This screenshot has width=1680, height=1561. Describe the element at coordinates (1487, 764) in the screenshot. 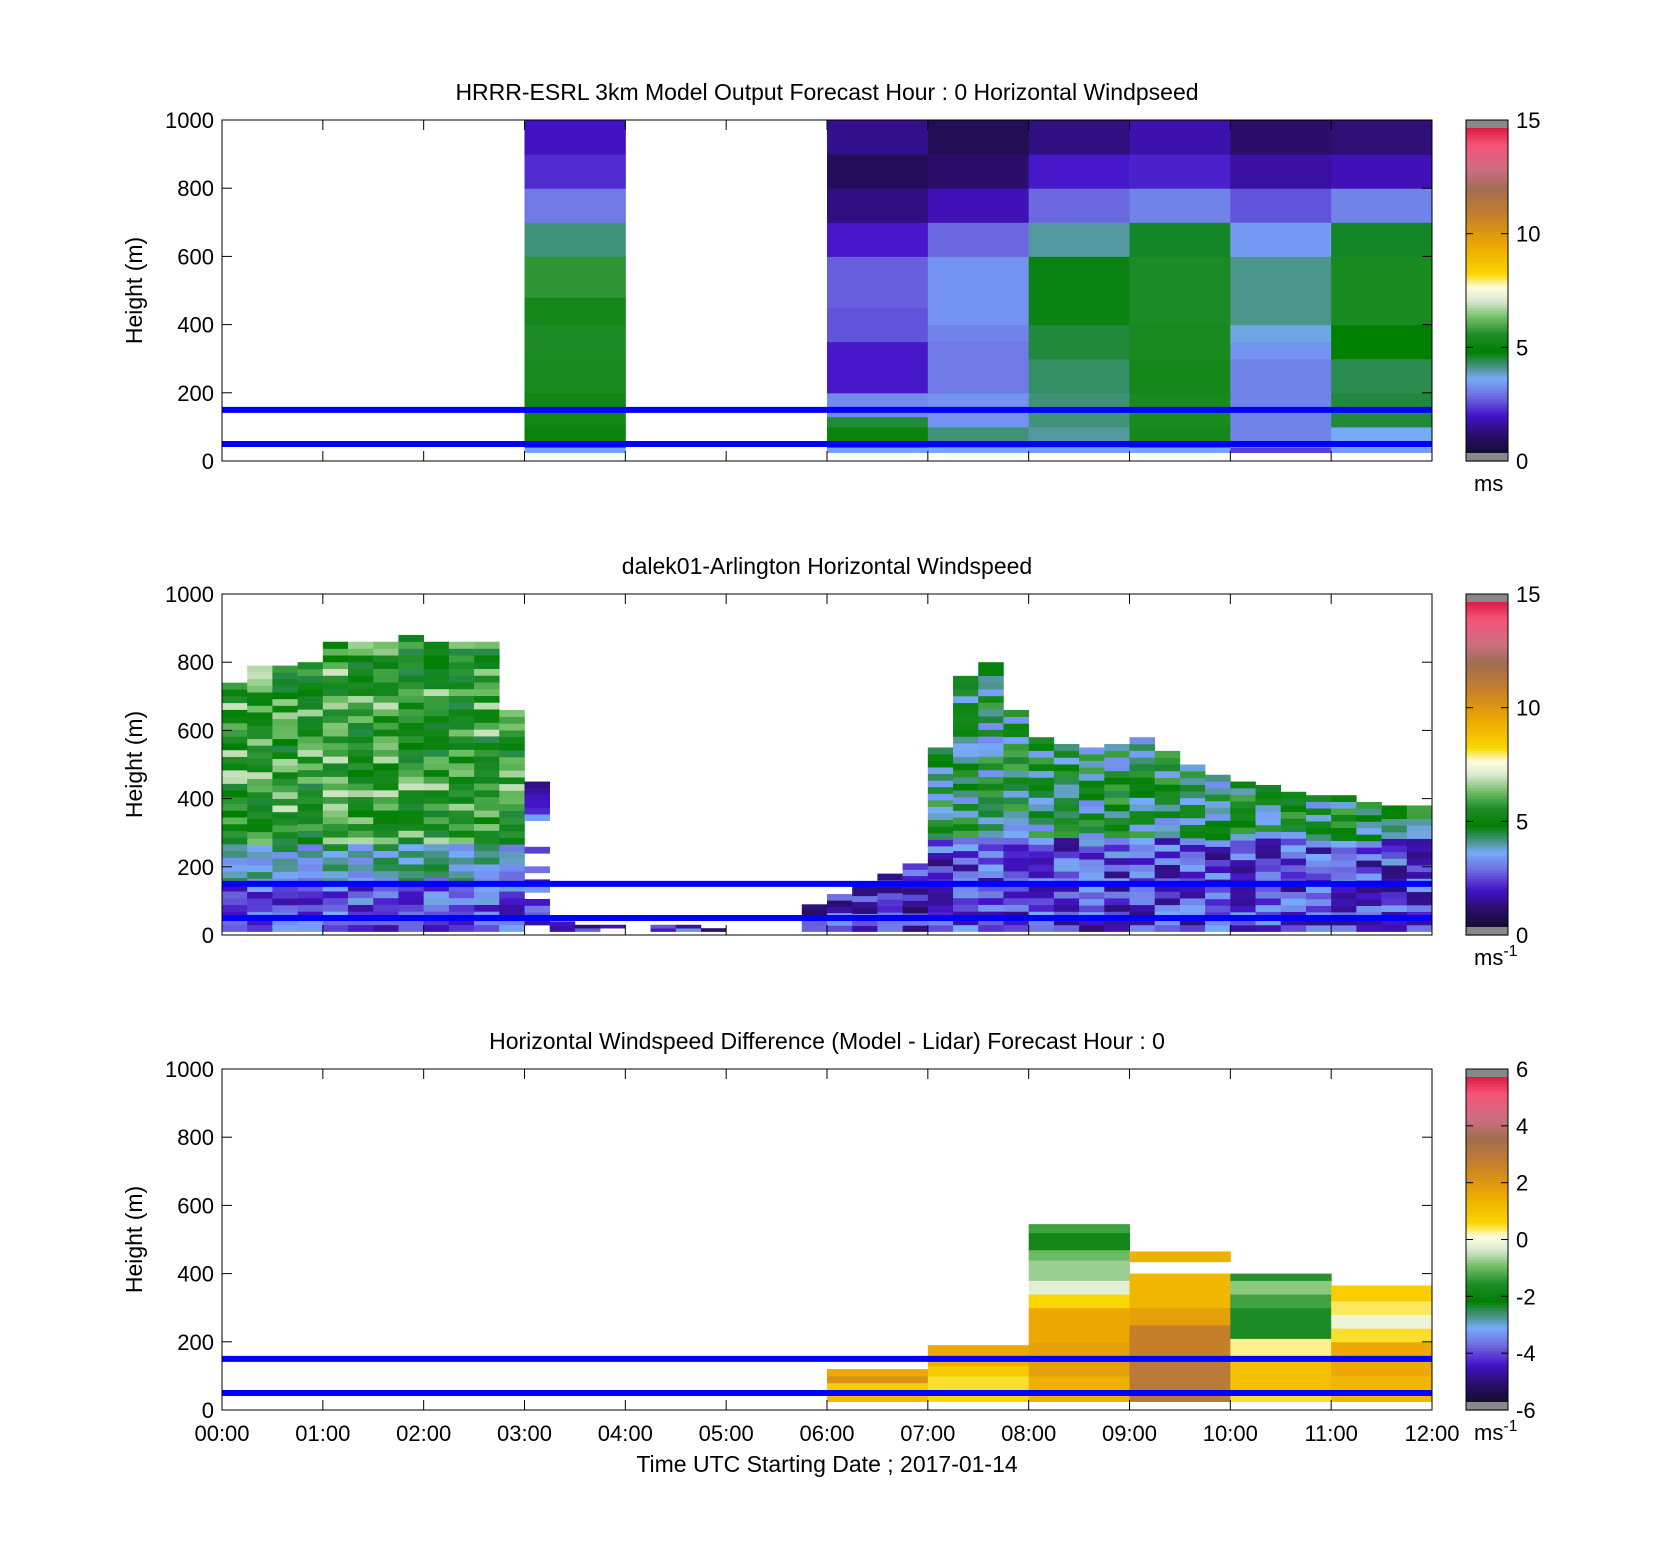

I see `colorbar-frame` at that location.